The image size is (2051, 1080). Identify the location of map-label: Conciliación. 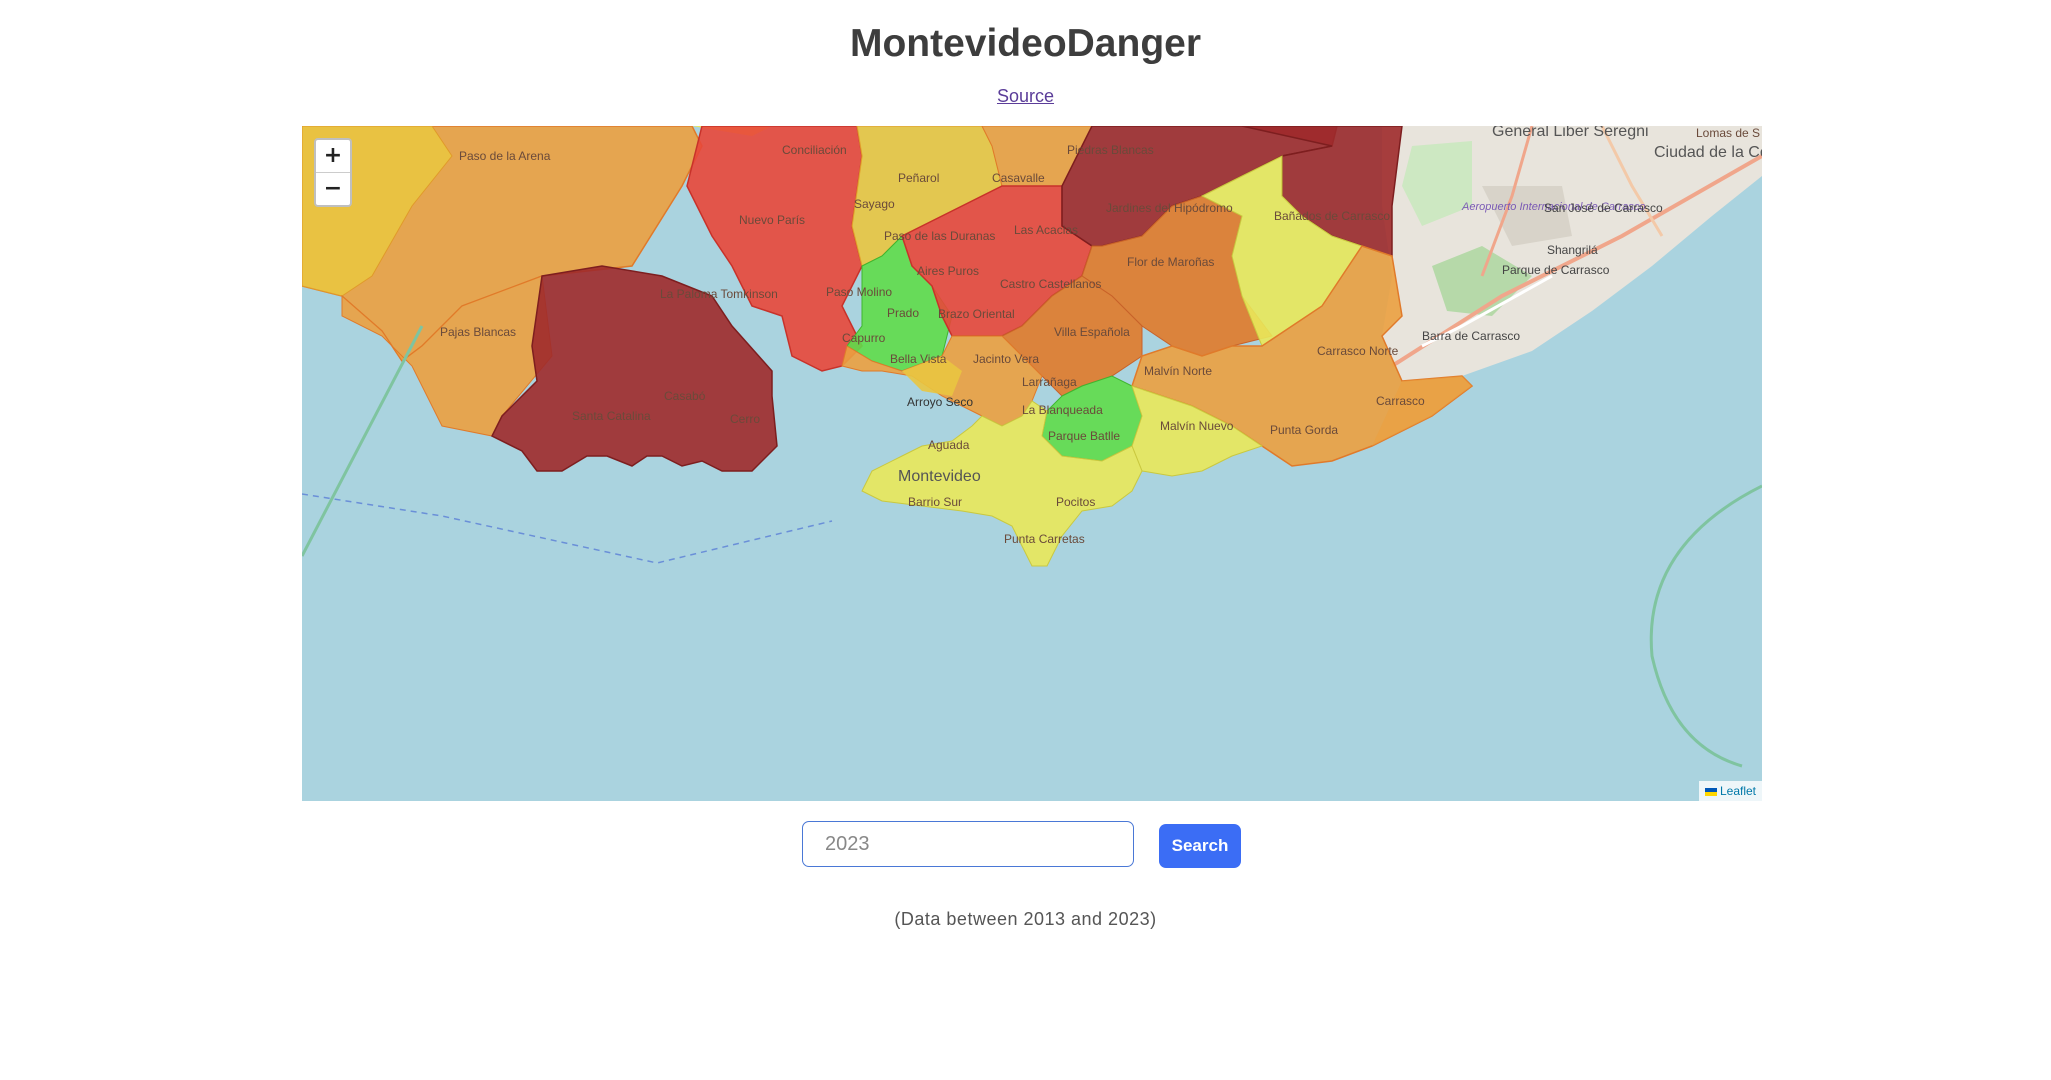
(814, 150).